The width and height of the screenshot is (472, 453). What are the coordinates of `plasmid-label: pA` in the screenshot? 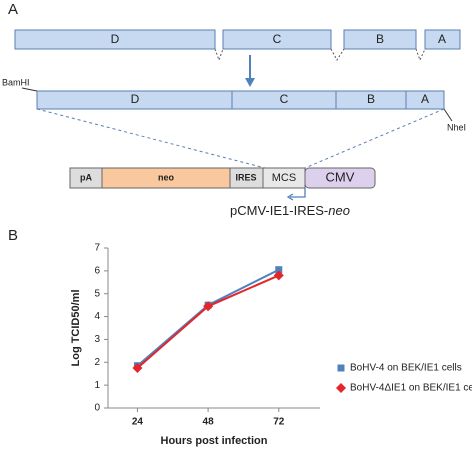 It's located at (86, 177).